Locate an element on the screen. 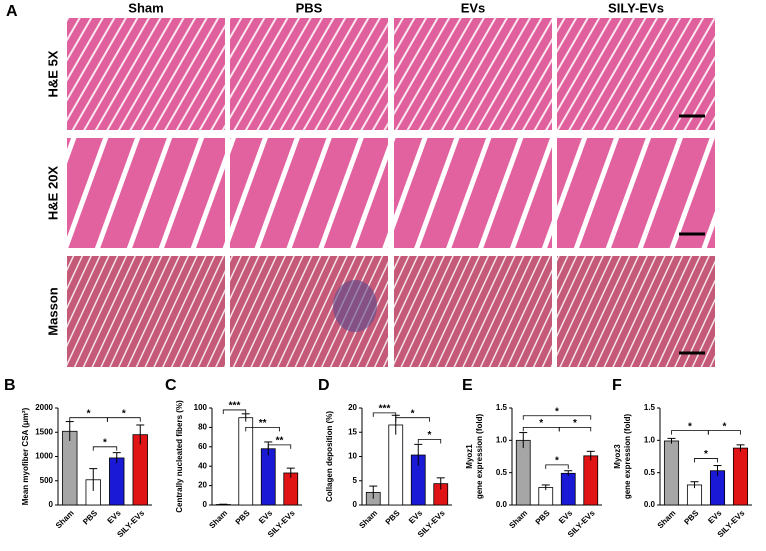 Image resolution: width=766 pixels, height=551 pixels. y-tick-label: 60 is located at coordinates (202, 446).